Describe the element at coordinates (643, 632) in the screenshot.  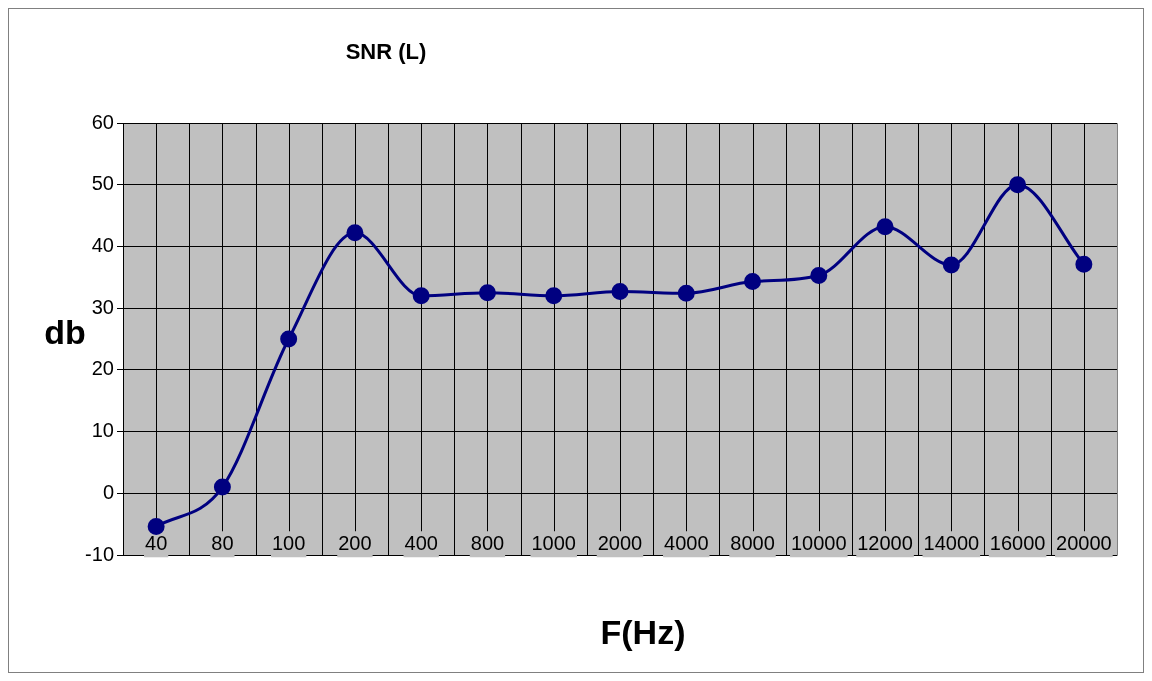
I see `x-axis-title: F(Hz)` at that location.